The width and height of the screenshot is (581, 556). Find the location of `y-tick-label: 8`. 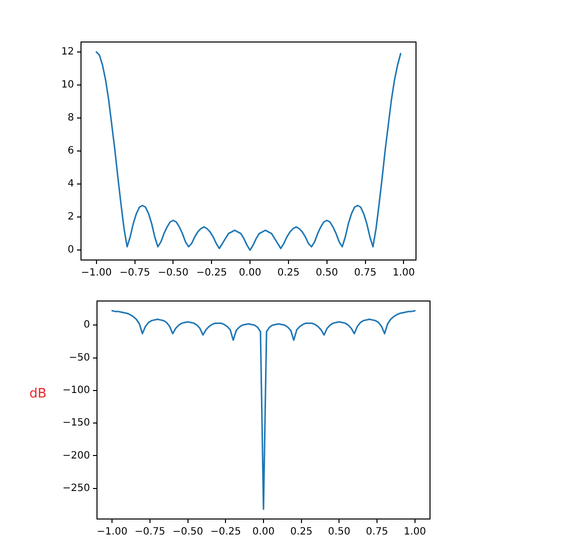

y-tick-label: 8 is located at coordinates (71, 118).